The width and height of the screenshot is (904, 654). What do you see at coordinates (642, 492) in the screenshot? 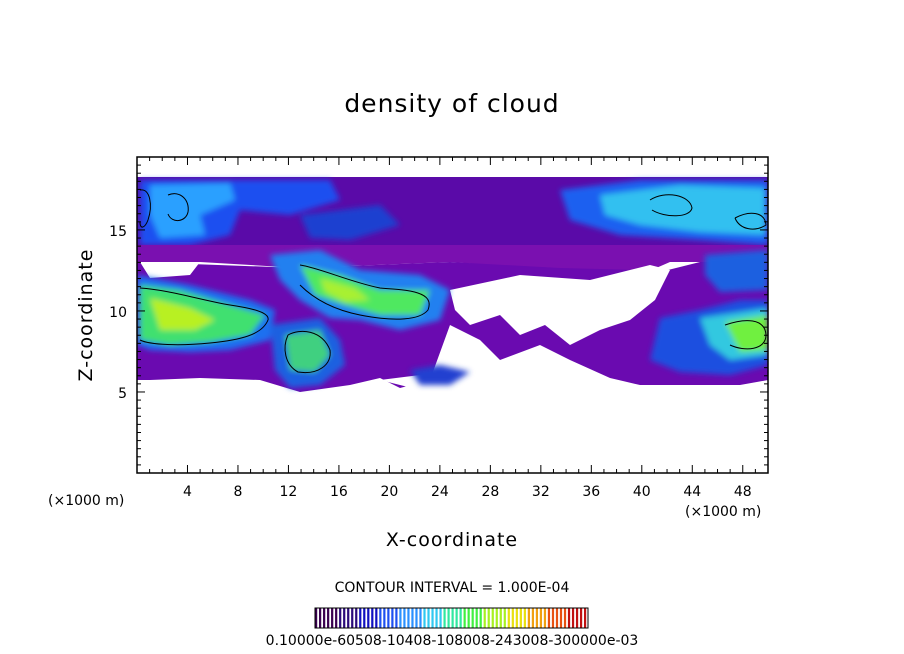
I see `x-tick-label: 40` at bounding box center [642, 492].